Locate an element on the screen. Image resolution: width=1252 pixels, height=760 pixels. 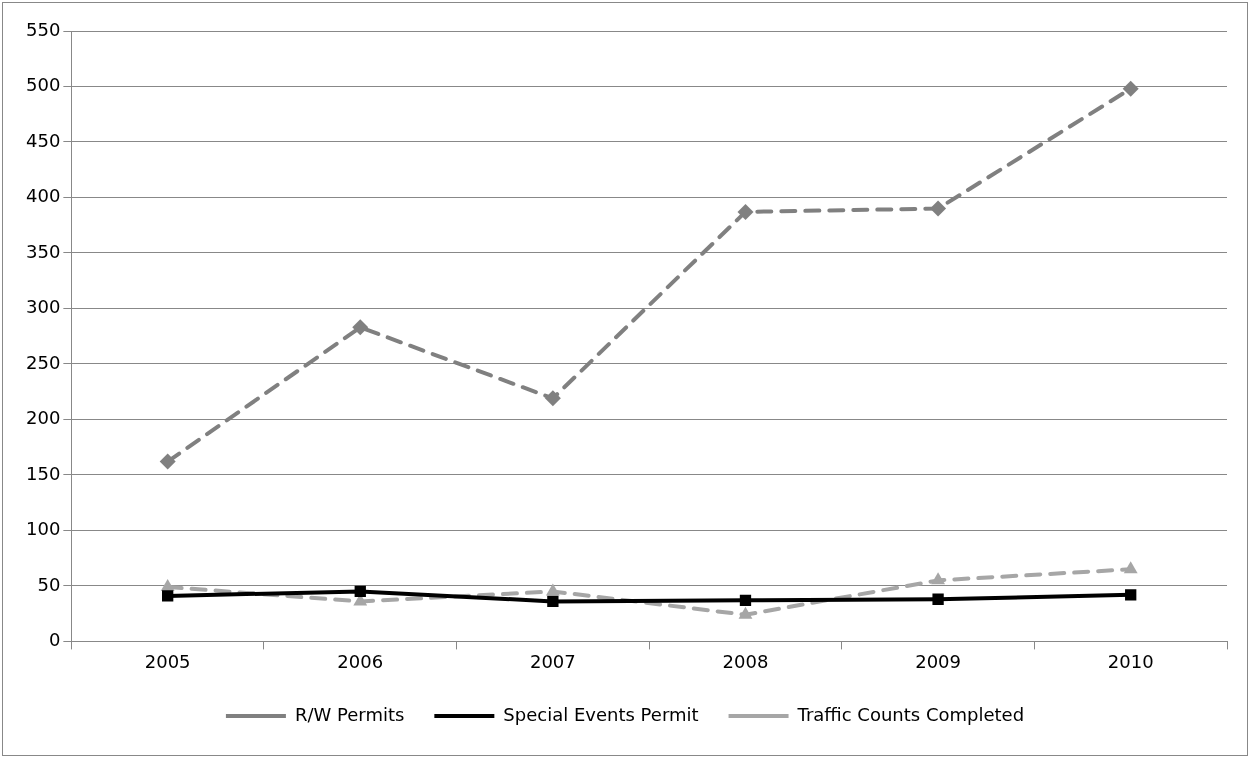
legend-label: R/W Permits is located at coordinates (349, 714).